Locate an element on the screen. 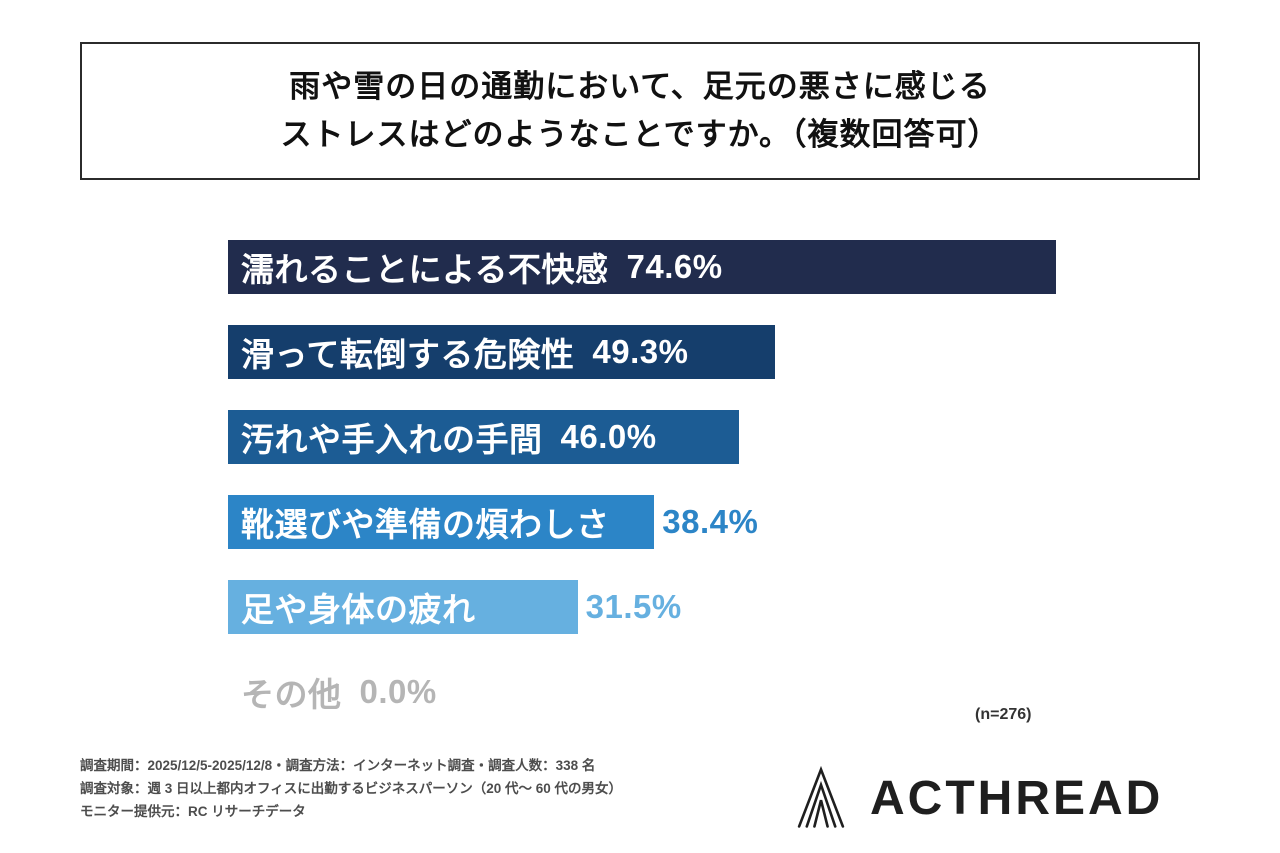 Image resolution: width=1280 pixels, height=853 pixels. bar-value: 38.4% is located at coordinates (710, 521).